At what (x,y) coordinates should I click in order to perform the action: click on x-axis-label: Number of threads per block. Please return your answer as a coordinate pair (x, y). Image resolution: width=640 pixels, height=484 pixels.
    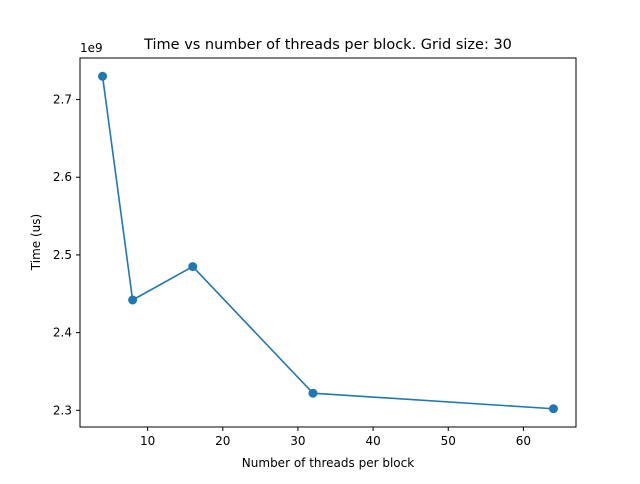
    Looking at the image, I should click on (328, 463).